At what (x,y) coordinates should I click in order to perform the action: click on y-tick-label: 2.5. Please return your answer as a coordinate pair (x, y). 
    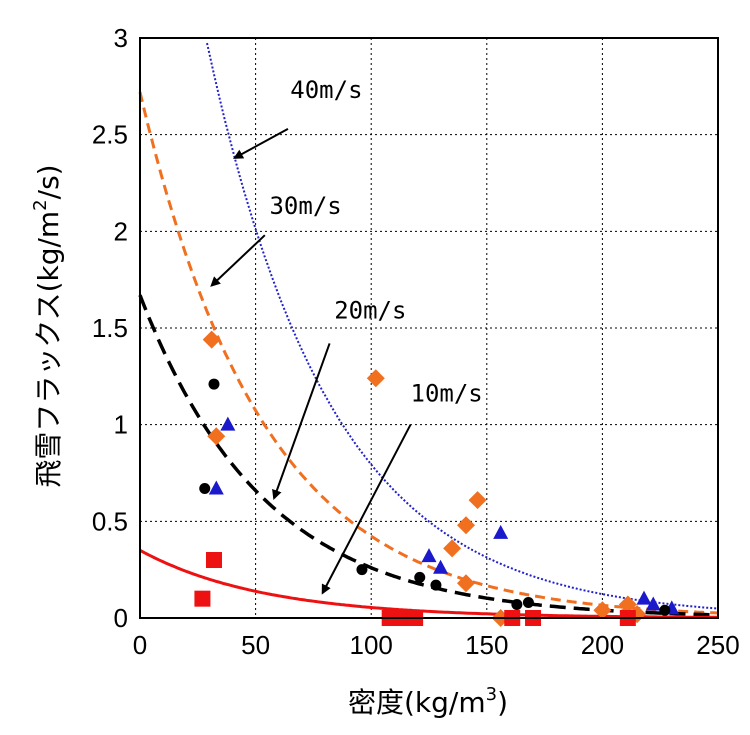
    Looking at the image, I should click on (110, 135).